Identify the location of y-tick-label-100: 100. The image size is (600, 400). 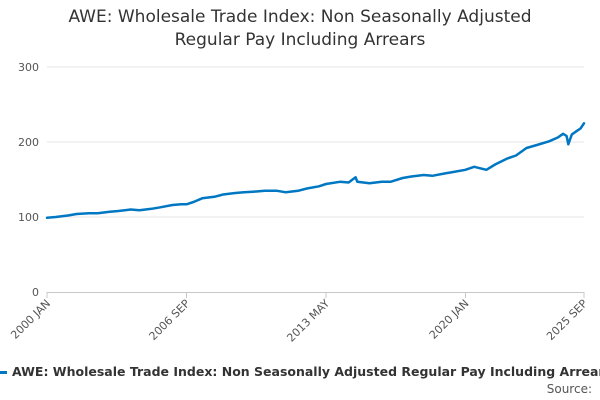
(28, 217).